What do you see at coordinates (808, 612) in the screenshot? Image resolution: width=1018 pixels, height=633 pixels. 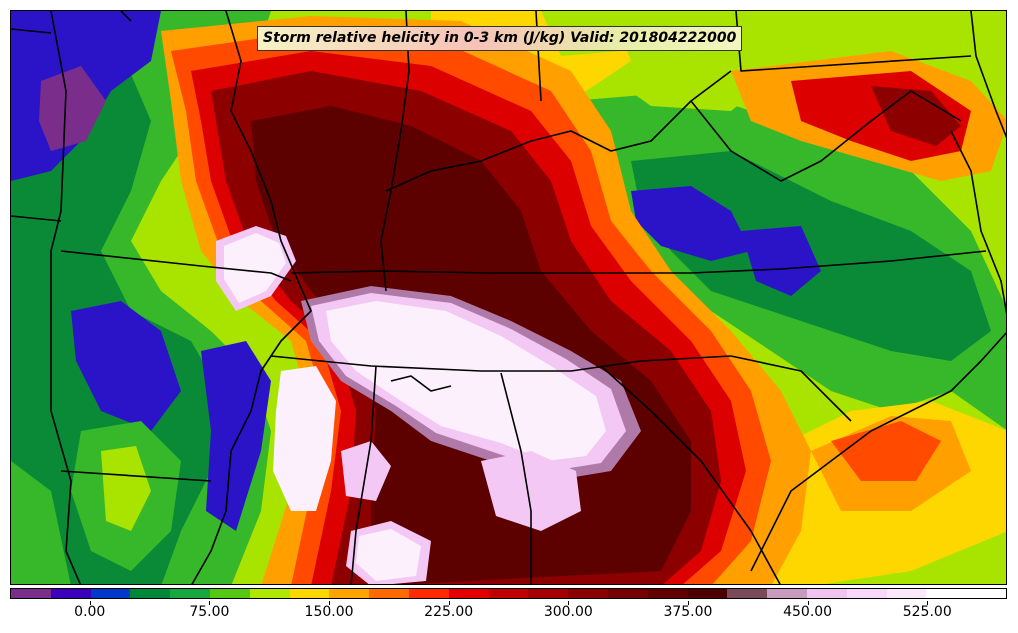 I see `colorbar-tick-label: 450.00` at bounding box center [808, 612].